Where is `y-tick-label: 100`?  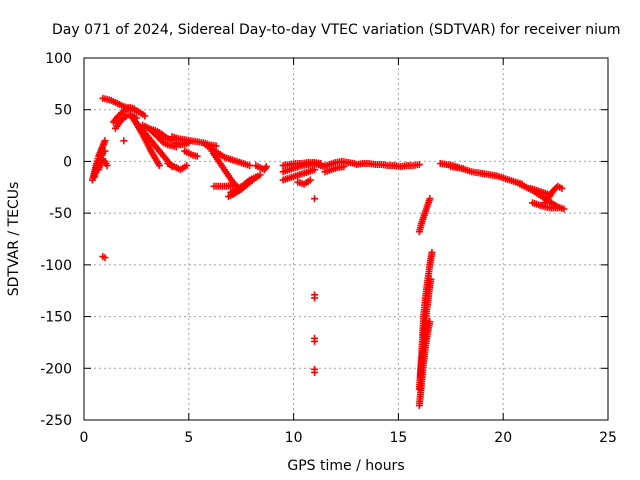
y-tick-label: 100 is located at coordinates (58, 59).